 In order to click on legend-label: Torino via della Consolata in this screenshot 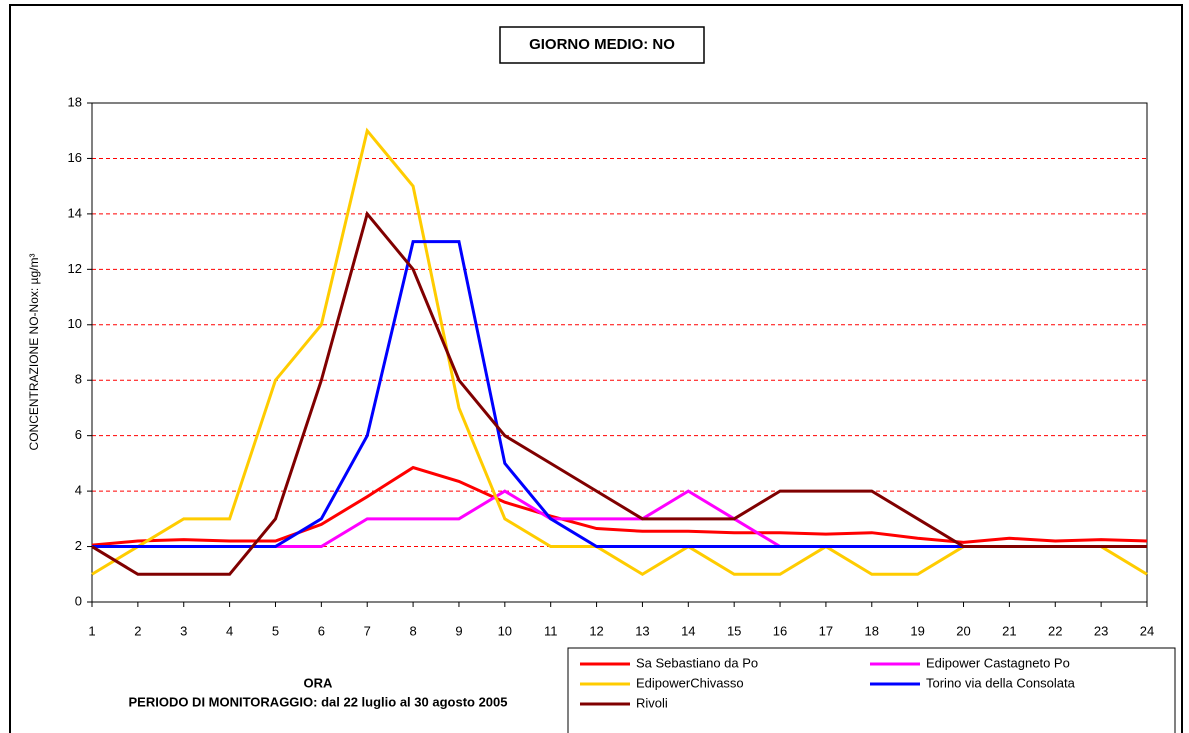, I will do `click(1001, 682)`.